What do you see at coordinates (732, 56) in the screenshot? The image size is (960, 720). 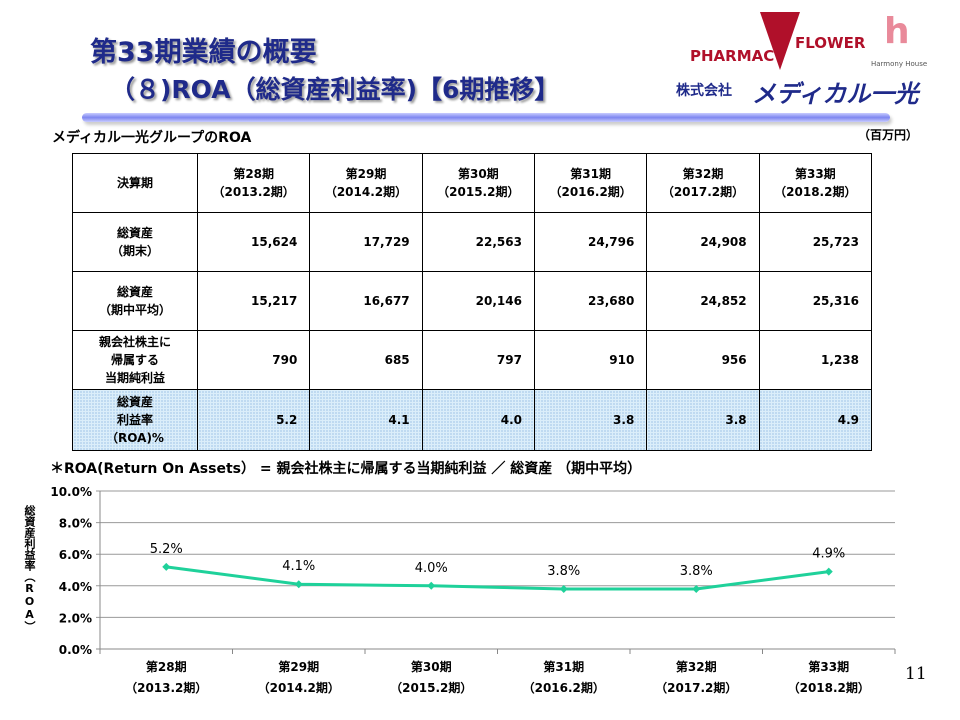 I see `logo-pharmac: PHARMAC` at bounding box center [732, 56].